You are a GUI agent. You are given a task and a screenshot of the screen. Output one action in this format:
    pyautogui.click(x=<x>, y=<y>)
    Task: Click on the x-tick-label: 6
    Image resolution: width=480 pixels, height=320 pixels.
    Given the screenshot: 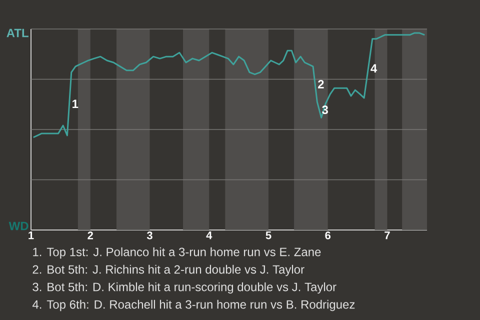 What is the action you would take?
    pyautogui.click(x=328, y=236)
    